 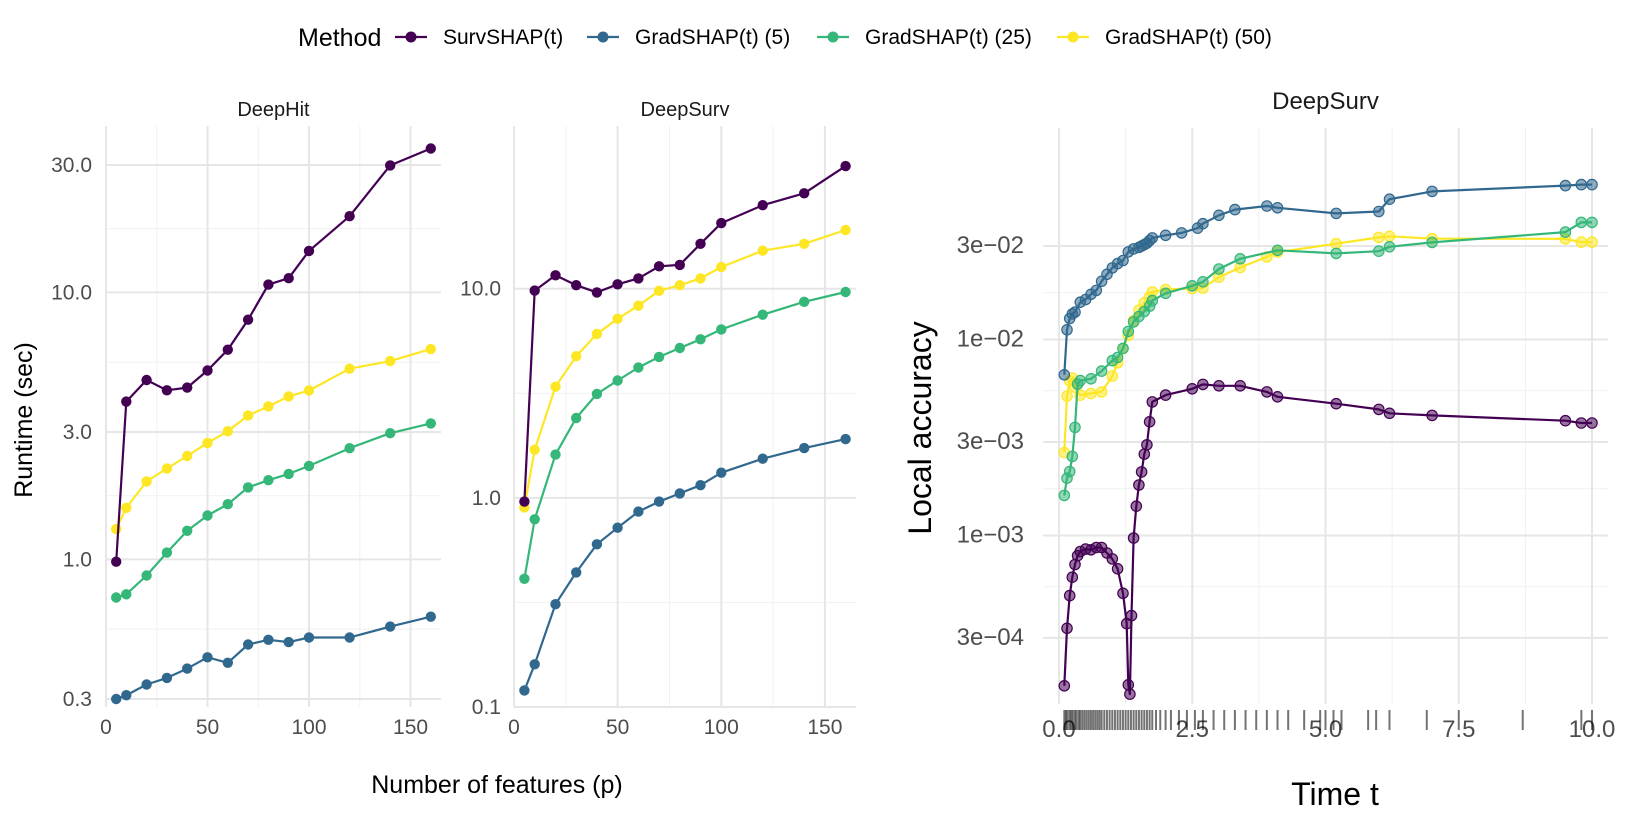 What do you see at coordinates (948, 37) in the screenshot?
I see `legend-label-gradshap-t-25: GradSHAP(t) (25)` at bounding box center [948, 37].